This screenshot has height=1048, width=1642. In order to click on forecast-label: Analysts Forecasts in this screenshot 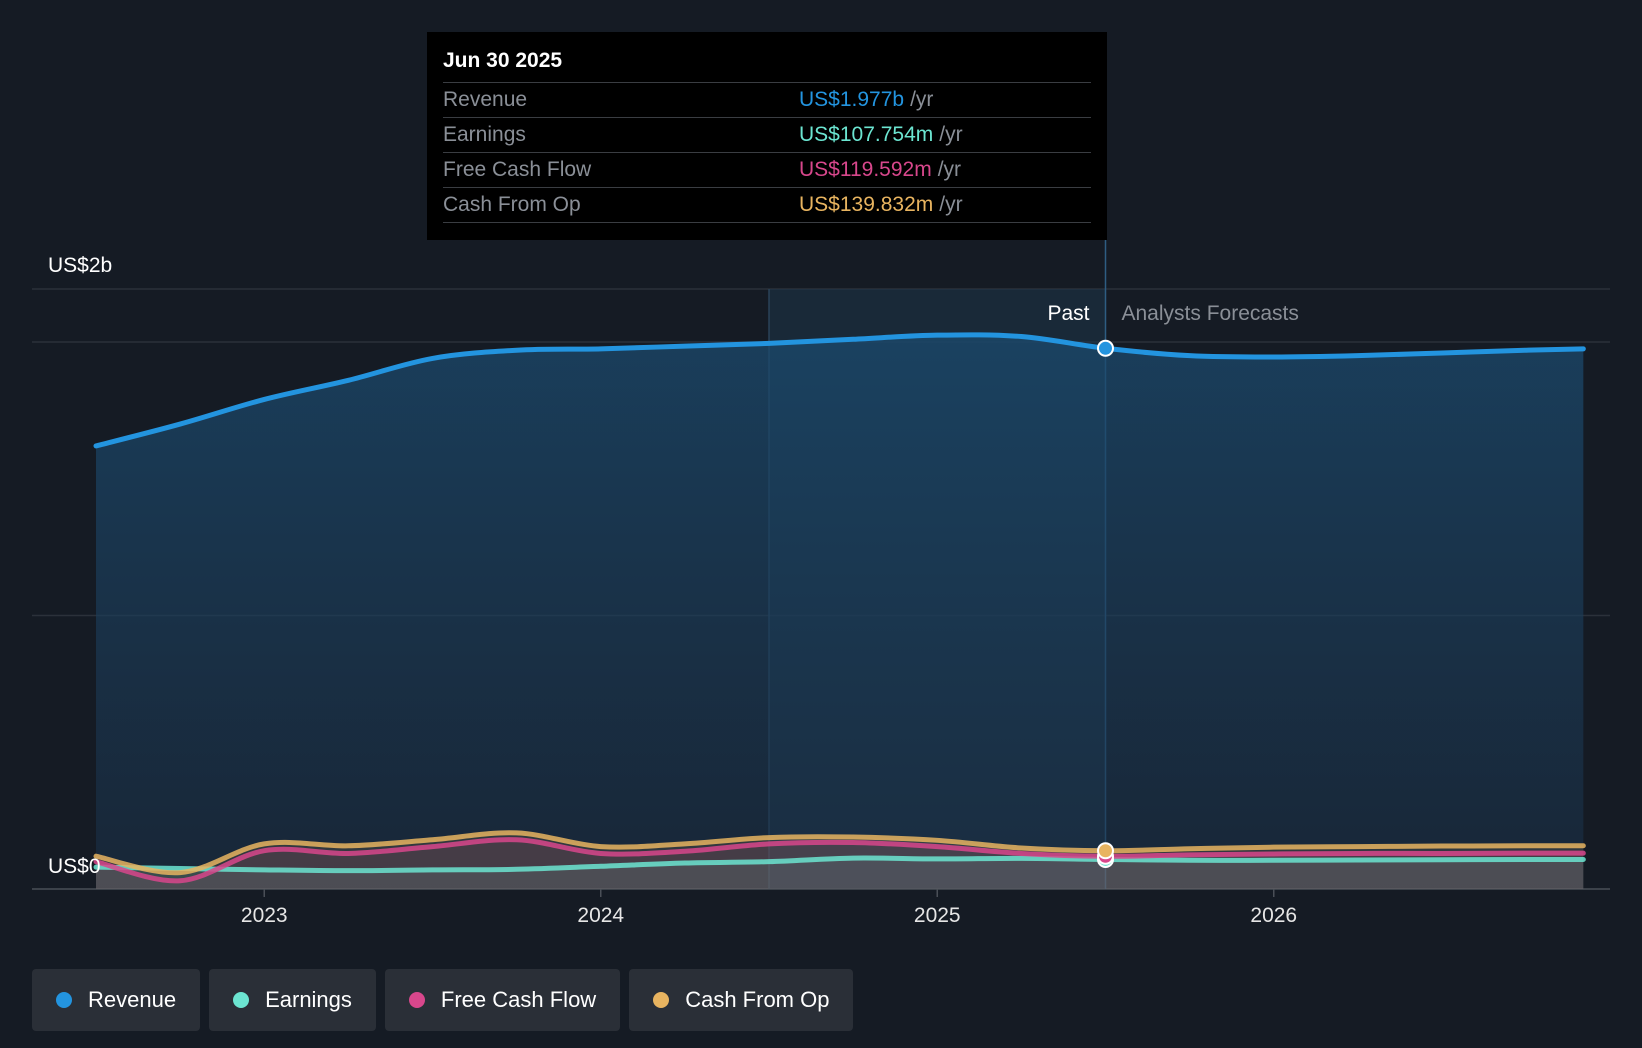, I will do `click(1210, 313)`.